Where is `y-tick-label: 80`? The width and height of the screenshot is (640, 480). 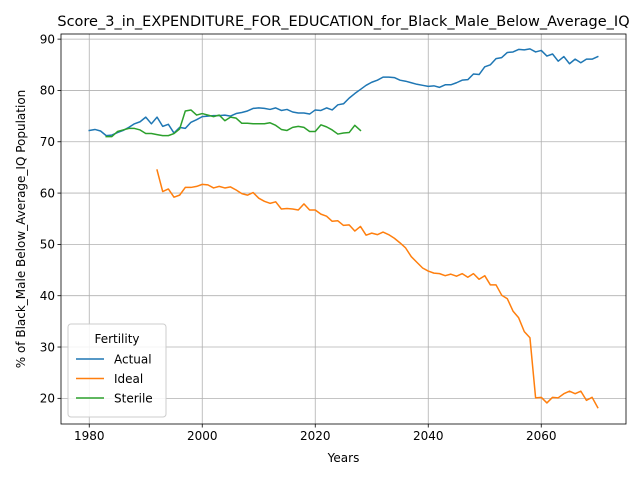 y-tick-label: 80 is located at coordinates (47, 91).